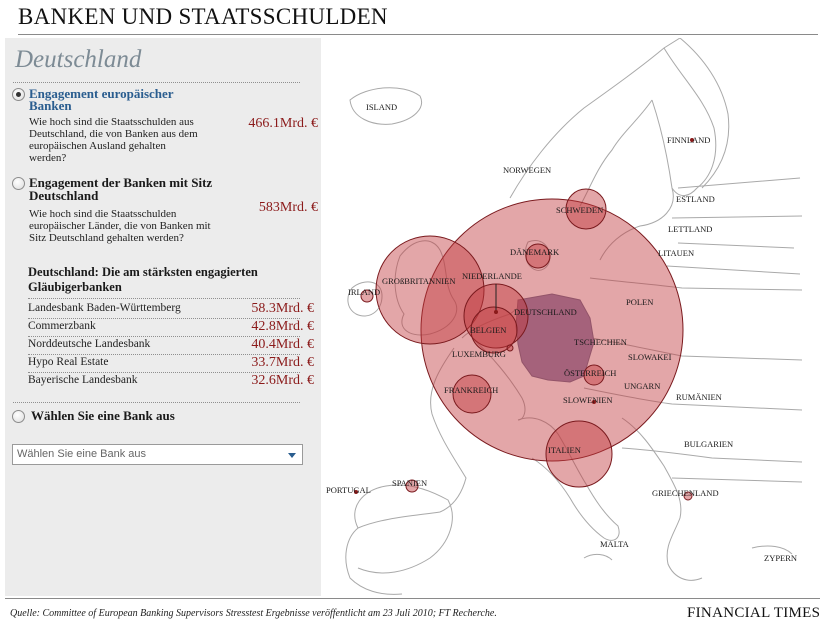  Describe the element at coordinates (615, 544) in the screenshot. I see `label-malta: MALTA` at that location.